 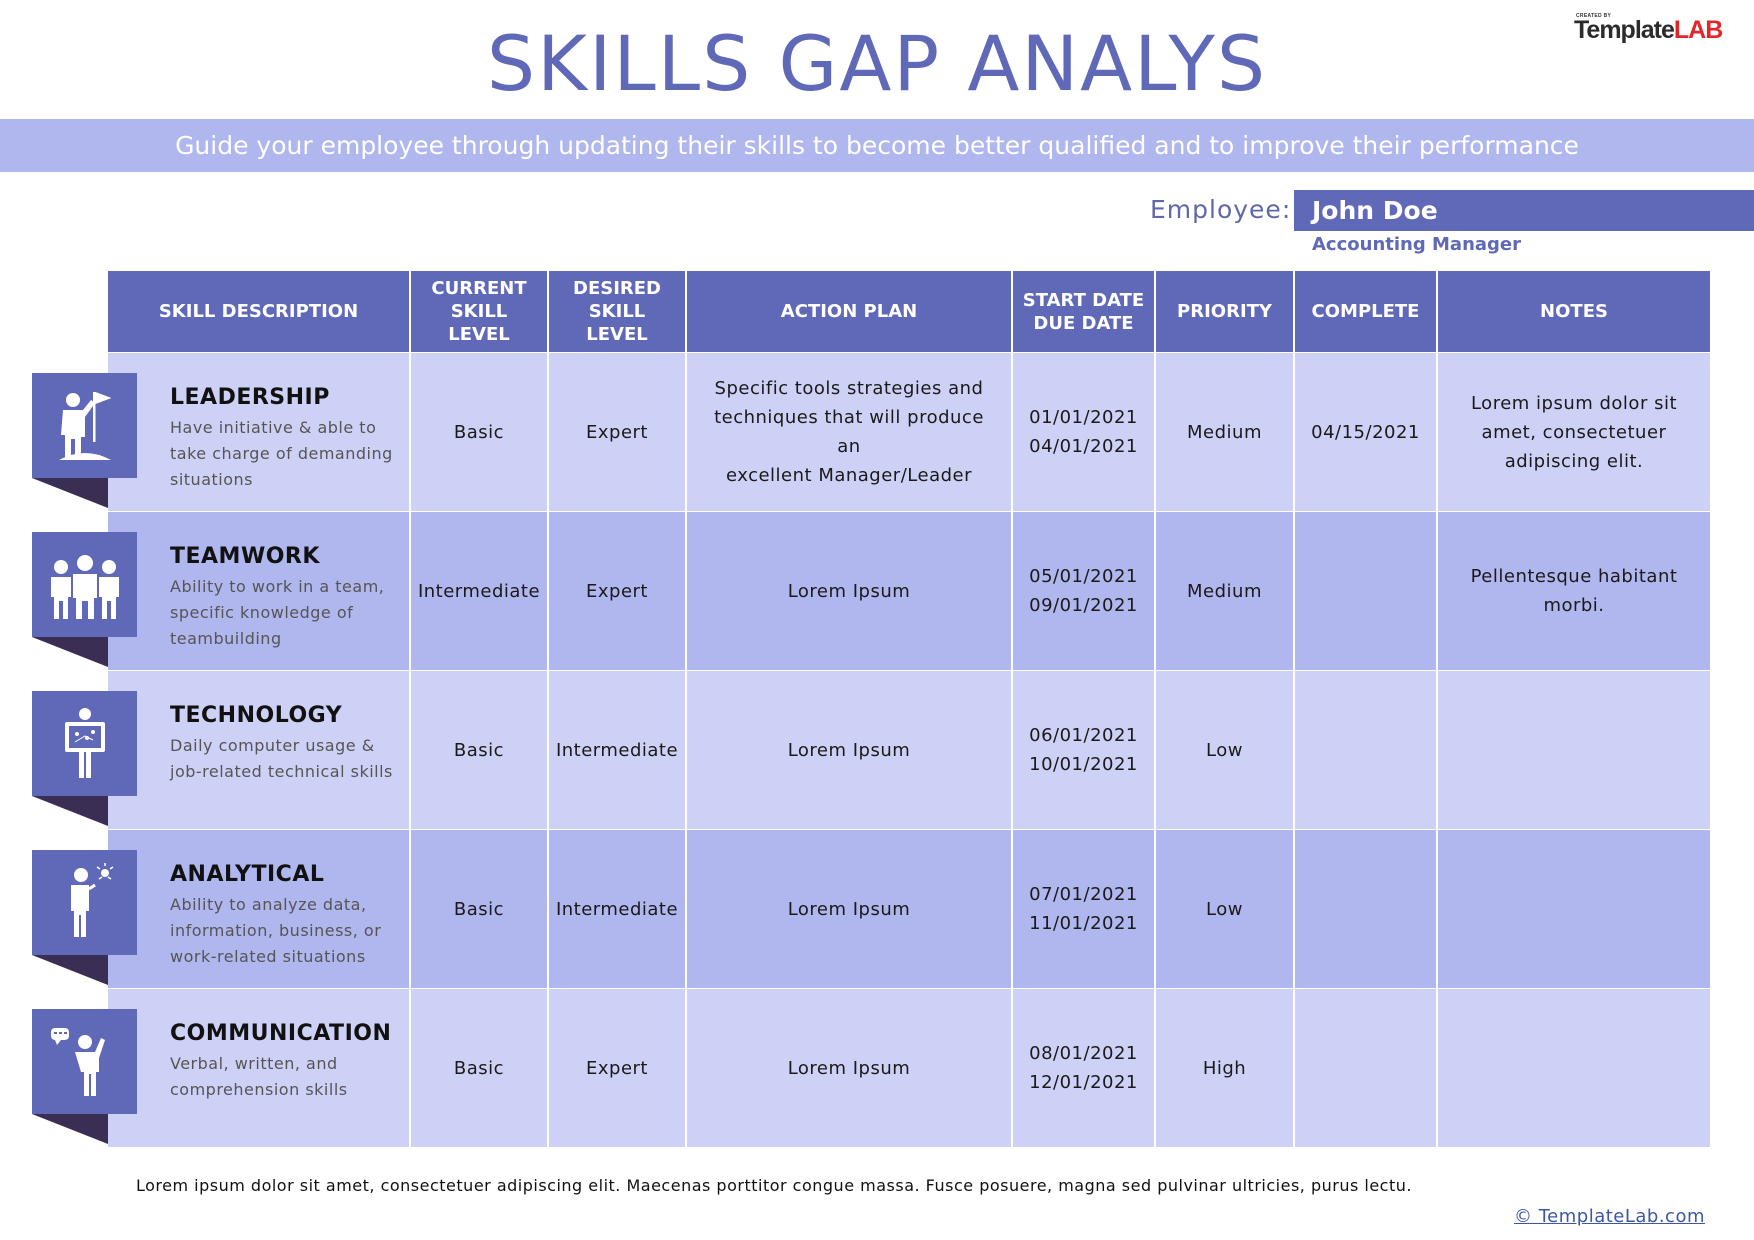 I want to click on logo-brand-part1: Template, so click(x=1624, y=30).